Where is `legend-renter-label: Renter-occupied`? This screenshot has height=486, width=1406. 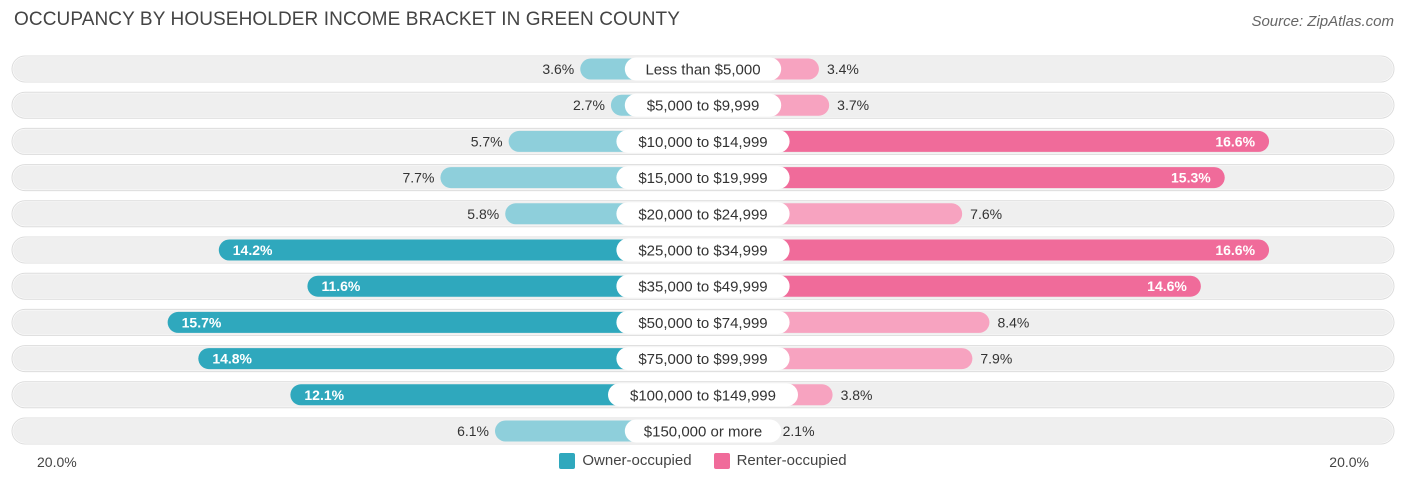 legend-renter-label: Renter-occupied is located at coordinates (791, 460).